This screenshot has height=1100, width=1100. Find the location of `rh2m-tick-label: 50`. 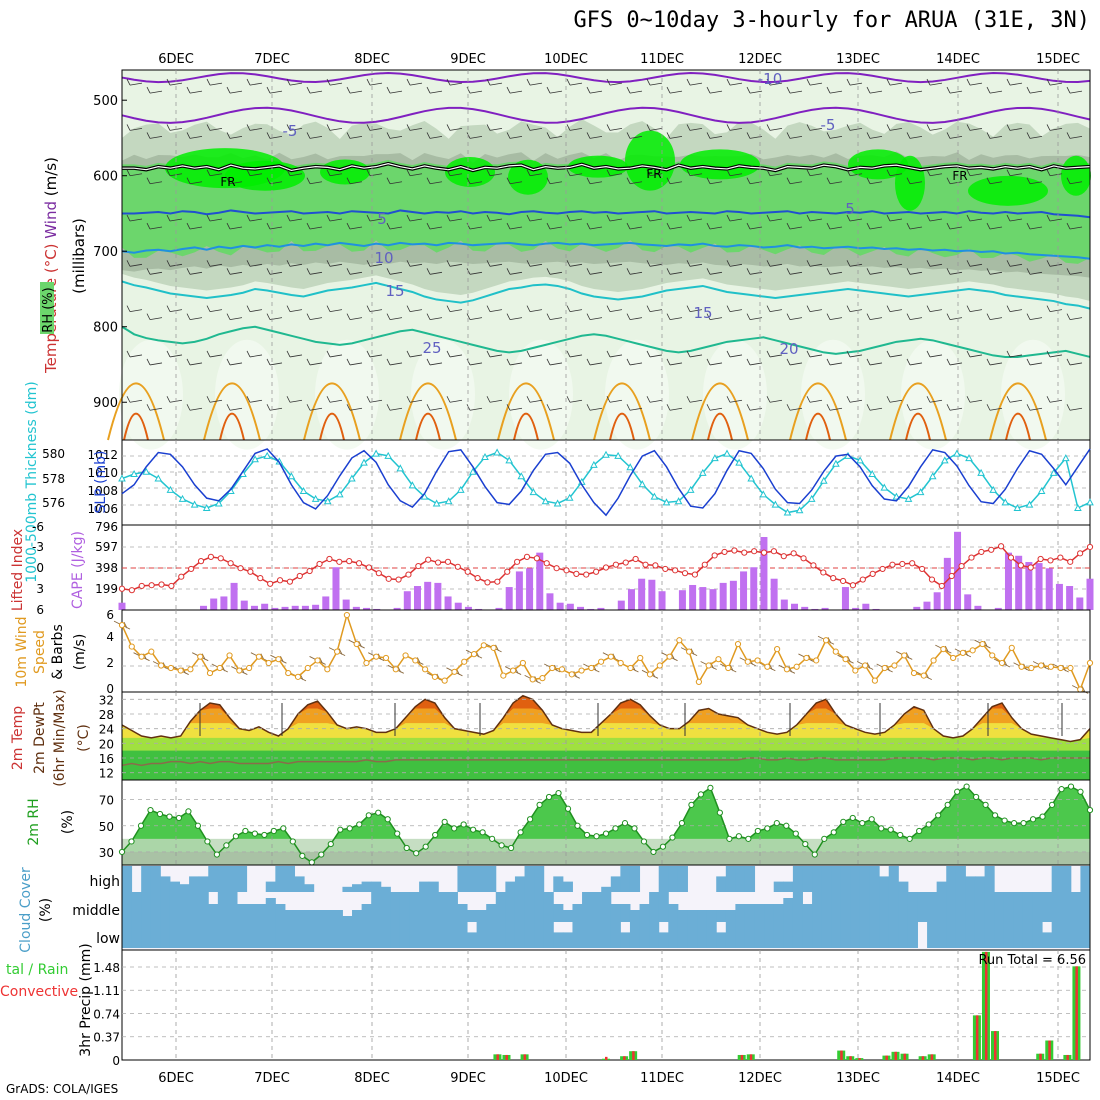

rh2m-tick-label: 50 is located at coordinates (106, 827).